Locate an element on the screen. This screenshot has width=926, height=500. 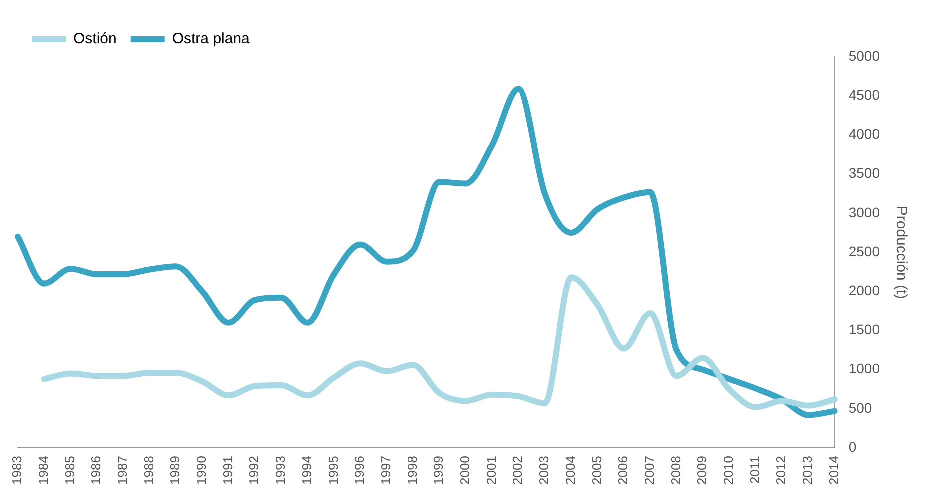
y-tick-label: 4000 is located at coordinates (864, 134).